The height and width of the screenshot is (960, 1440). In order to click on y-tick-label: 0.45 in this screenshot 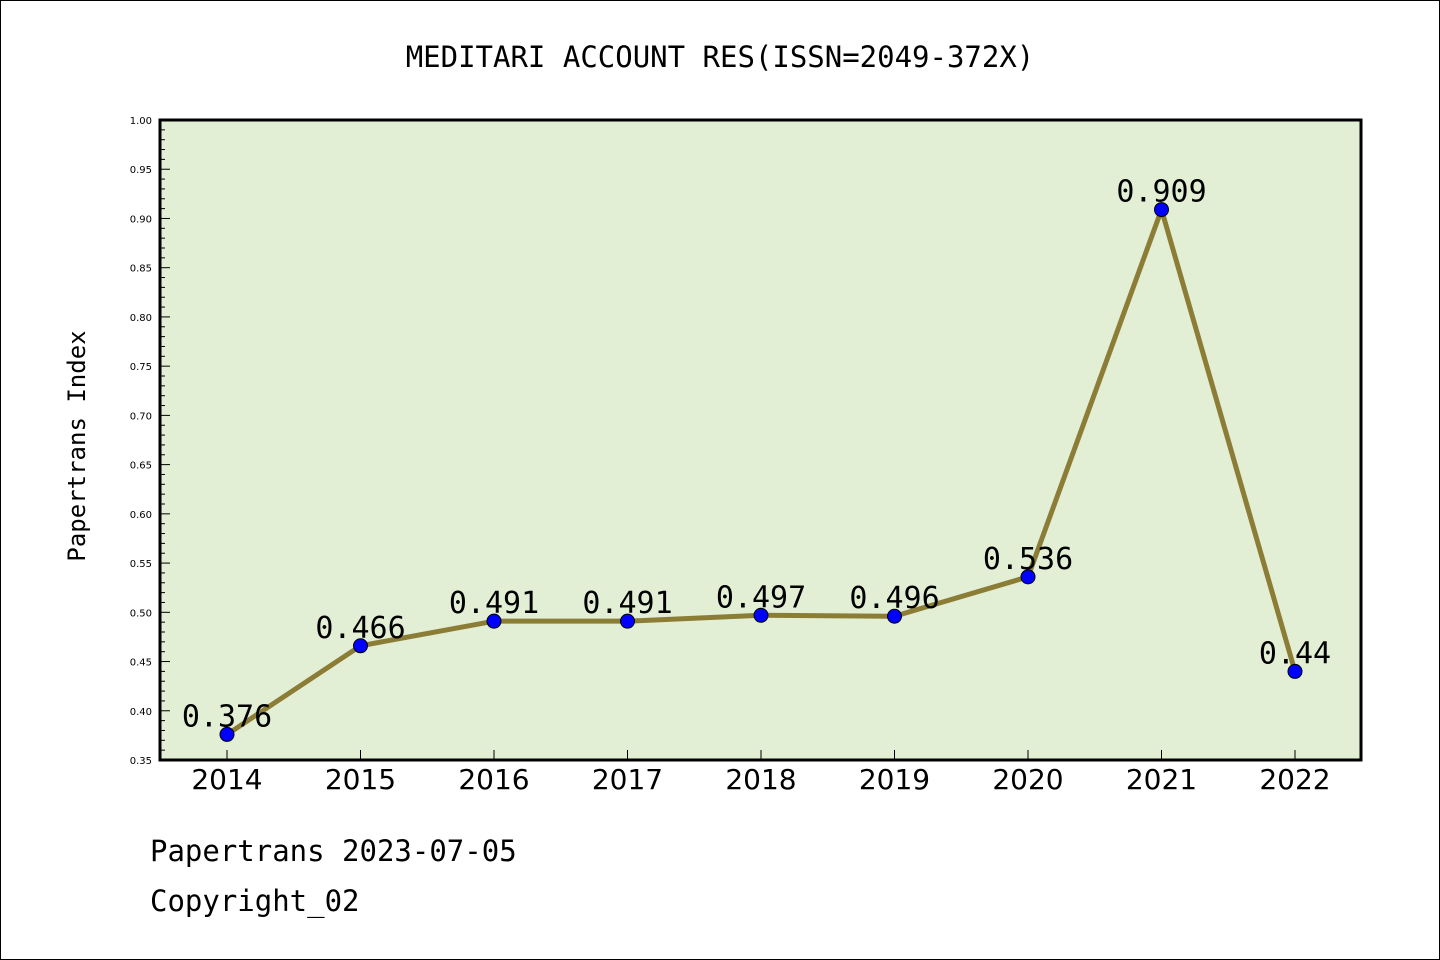, I will do `click(141, 663)`.